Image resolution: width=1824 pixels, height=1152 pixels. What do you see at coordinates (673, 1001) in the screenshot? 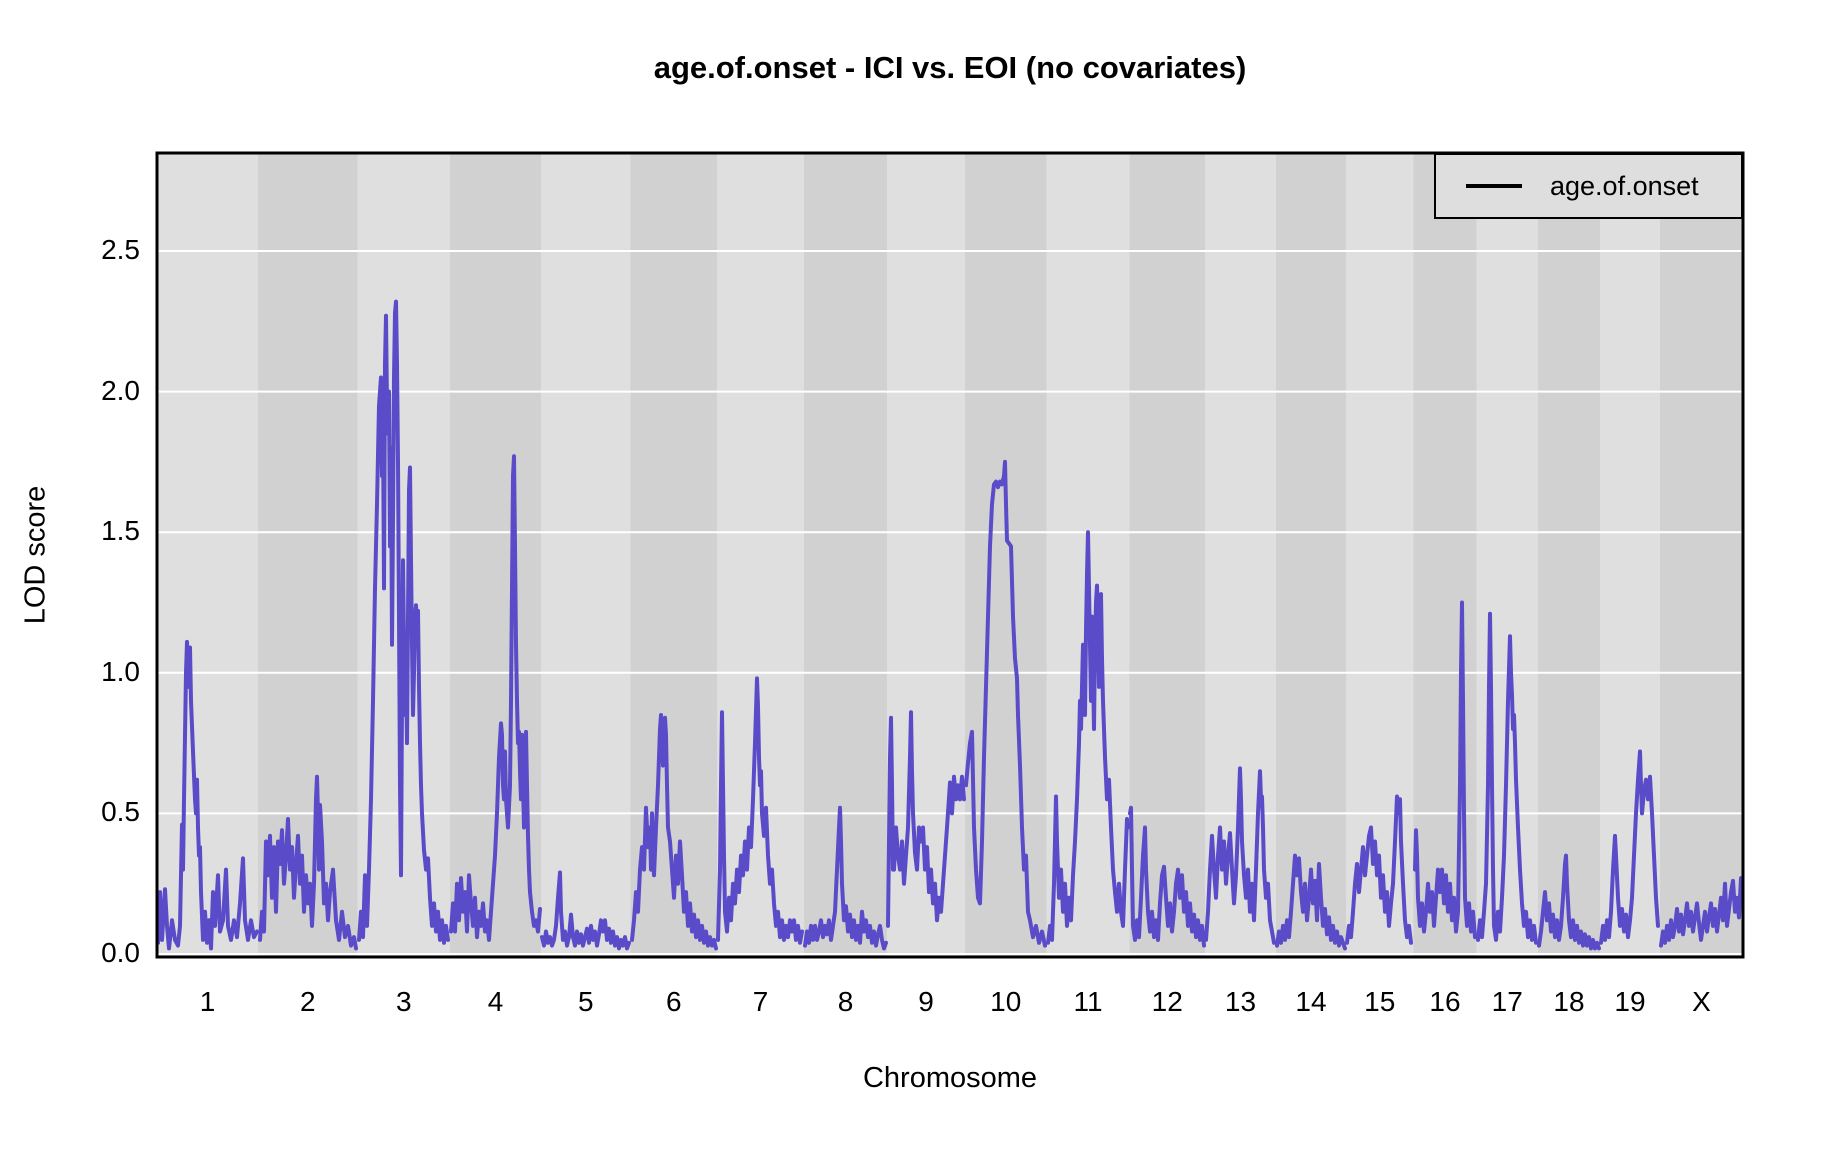
I see `x-tick-label-chr6: 6` at bounding box center [673, 1001].